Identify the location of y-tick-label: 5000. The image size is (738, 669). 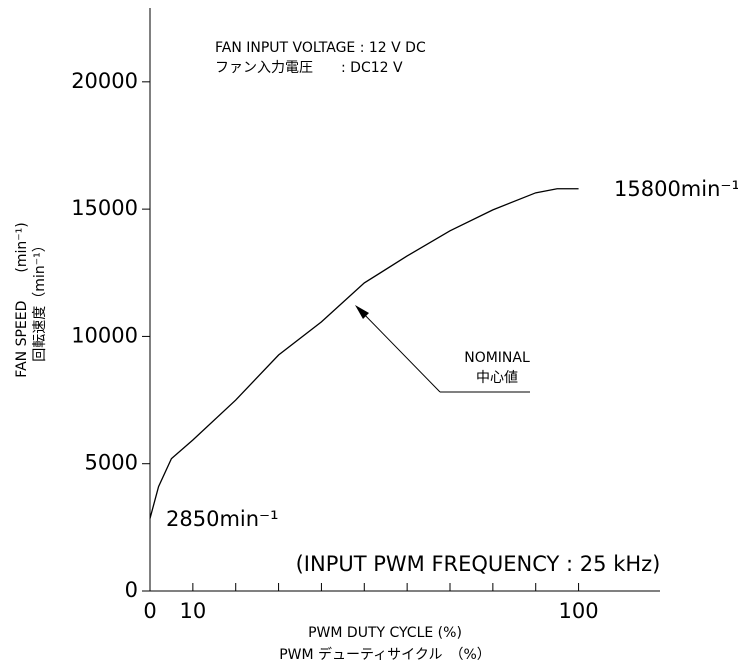
(111, 463).